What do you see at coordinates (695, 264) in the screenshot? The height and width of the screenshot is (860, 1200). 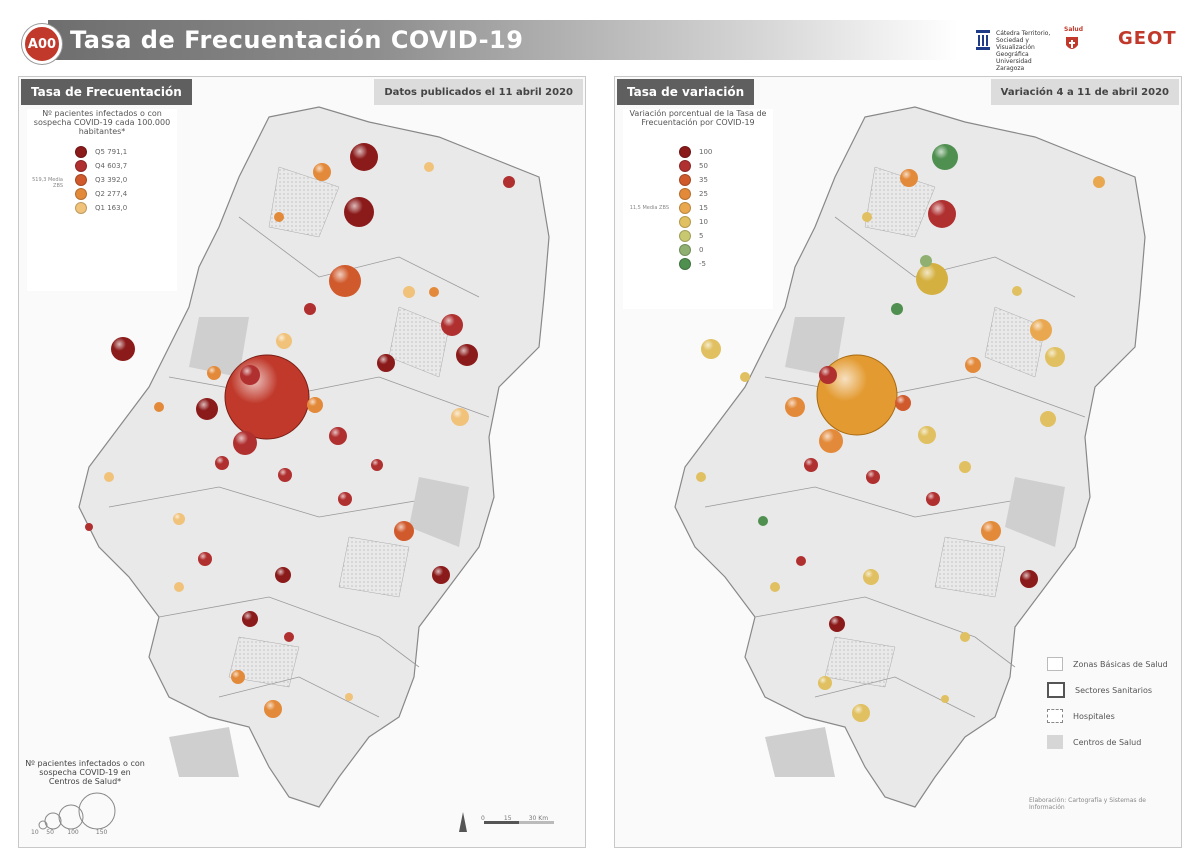 I see `variation-row: -5` at bounding box center [695, 264].